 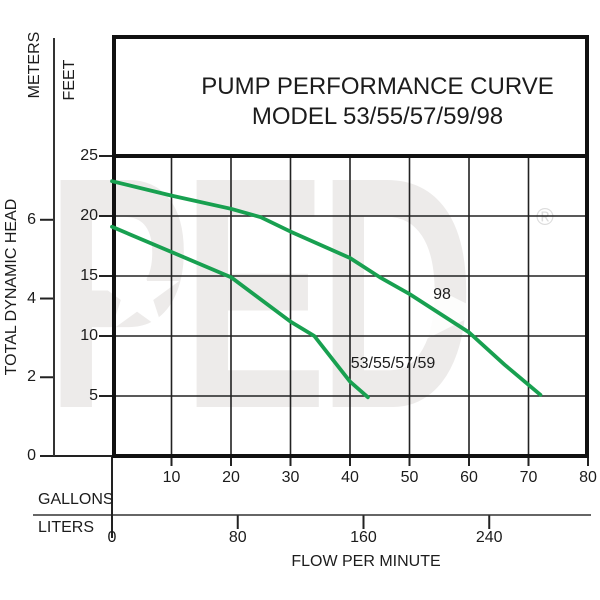 I want to click on feet-tick-label: 10, so click(x=89, y=335).